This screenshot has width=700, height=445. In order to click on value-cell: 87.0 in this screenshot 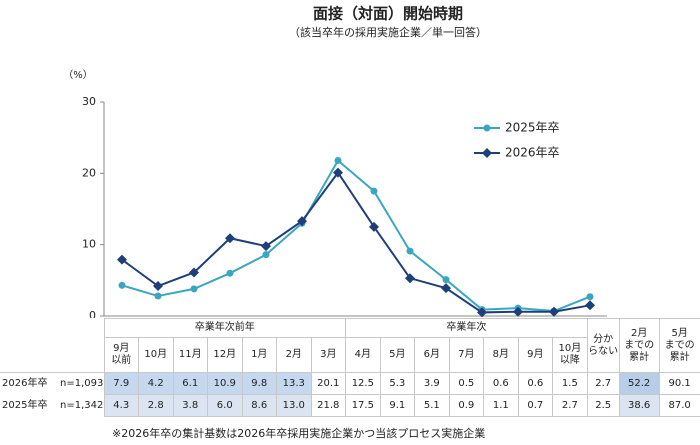, I will do `click(679, 405)`.